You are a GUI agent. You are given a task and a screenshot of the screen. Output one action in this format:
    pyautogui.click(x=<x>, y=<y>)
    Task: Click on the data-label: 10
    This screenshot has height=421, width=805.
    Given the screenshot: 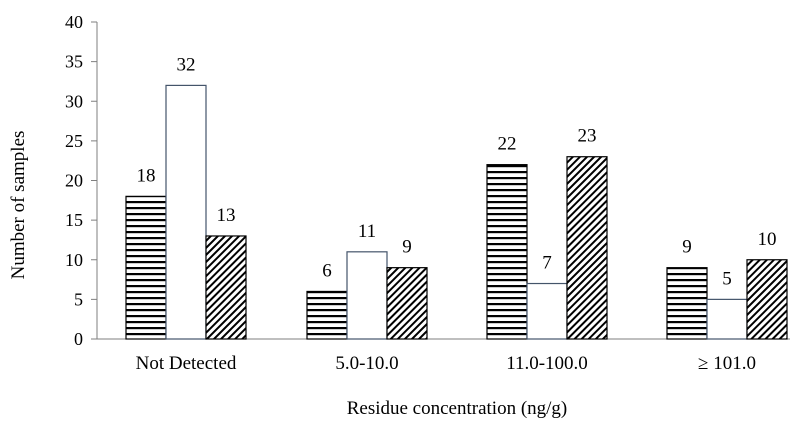 What is the action you would take?
    pyautogui.click(x=767, y=239)
    